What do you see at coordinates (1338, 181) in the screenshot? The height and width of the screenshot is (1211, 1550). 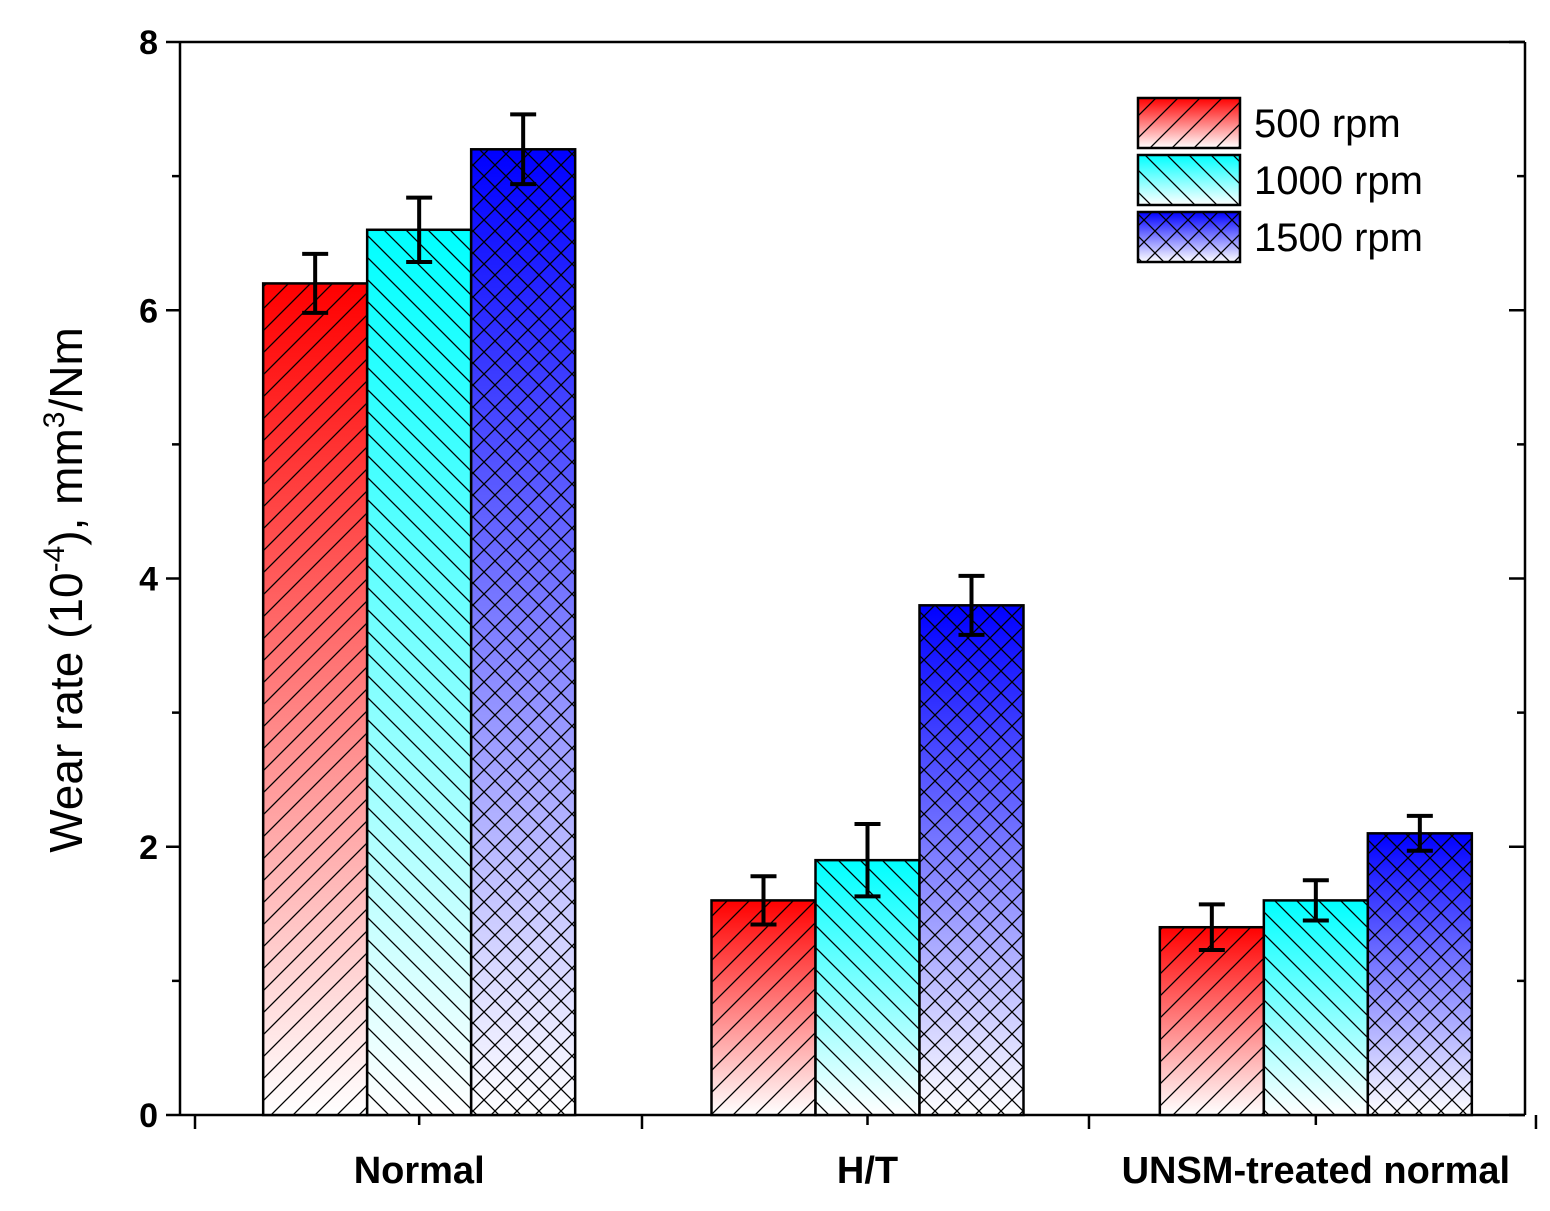 I see `legend-label: 1000 rpm` at bounding box center [1338, 181].